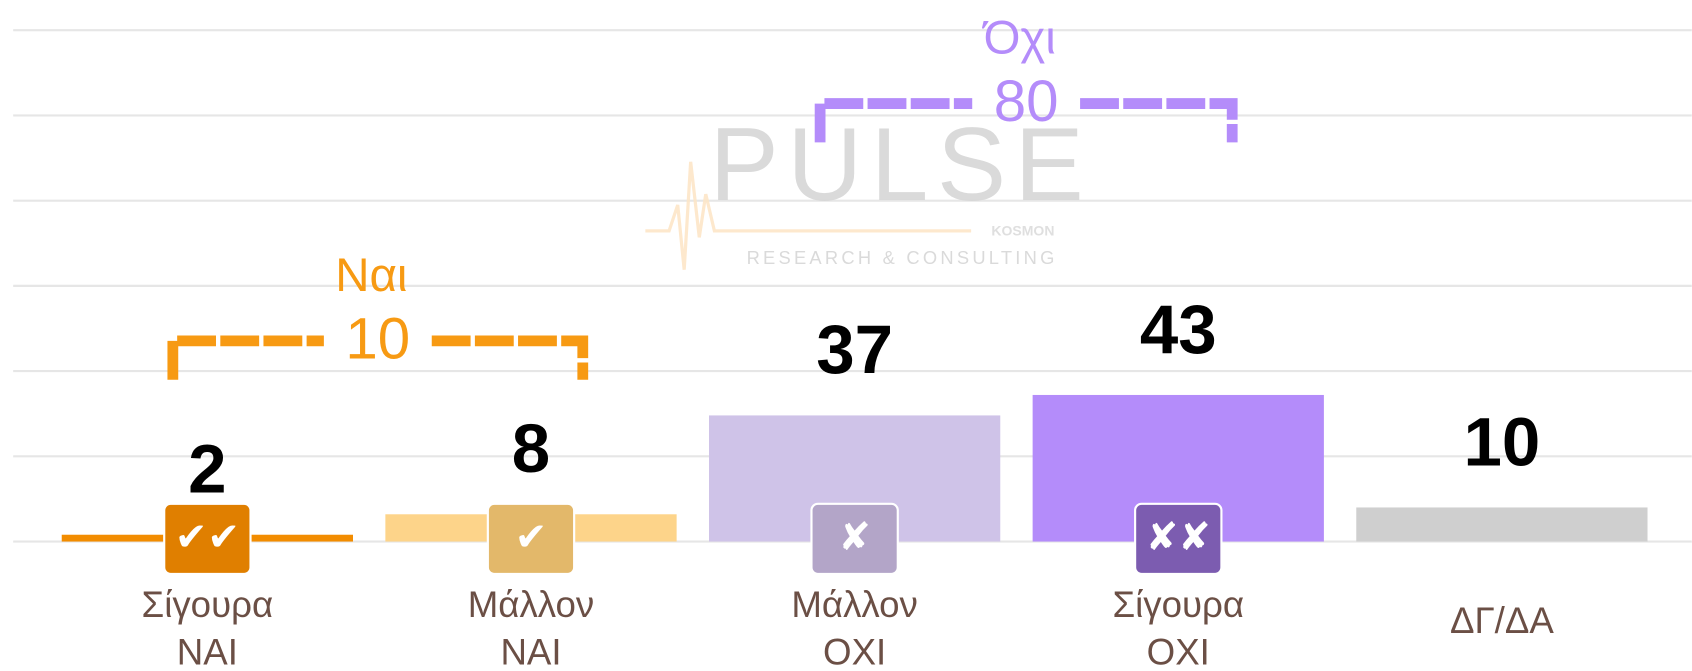 The image size is (1692, 671). I want to click on value-label: 37, so click(854, 349).